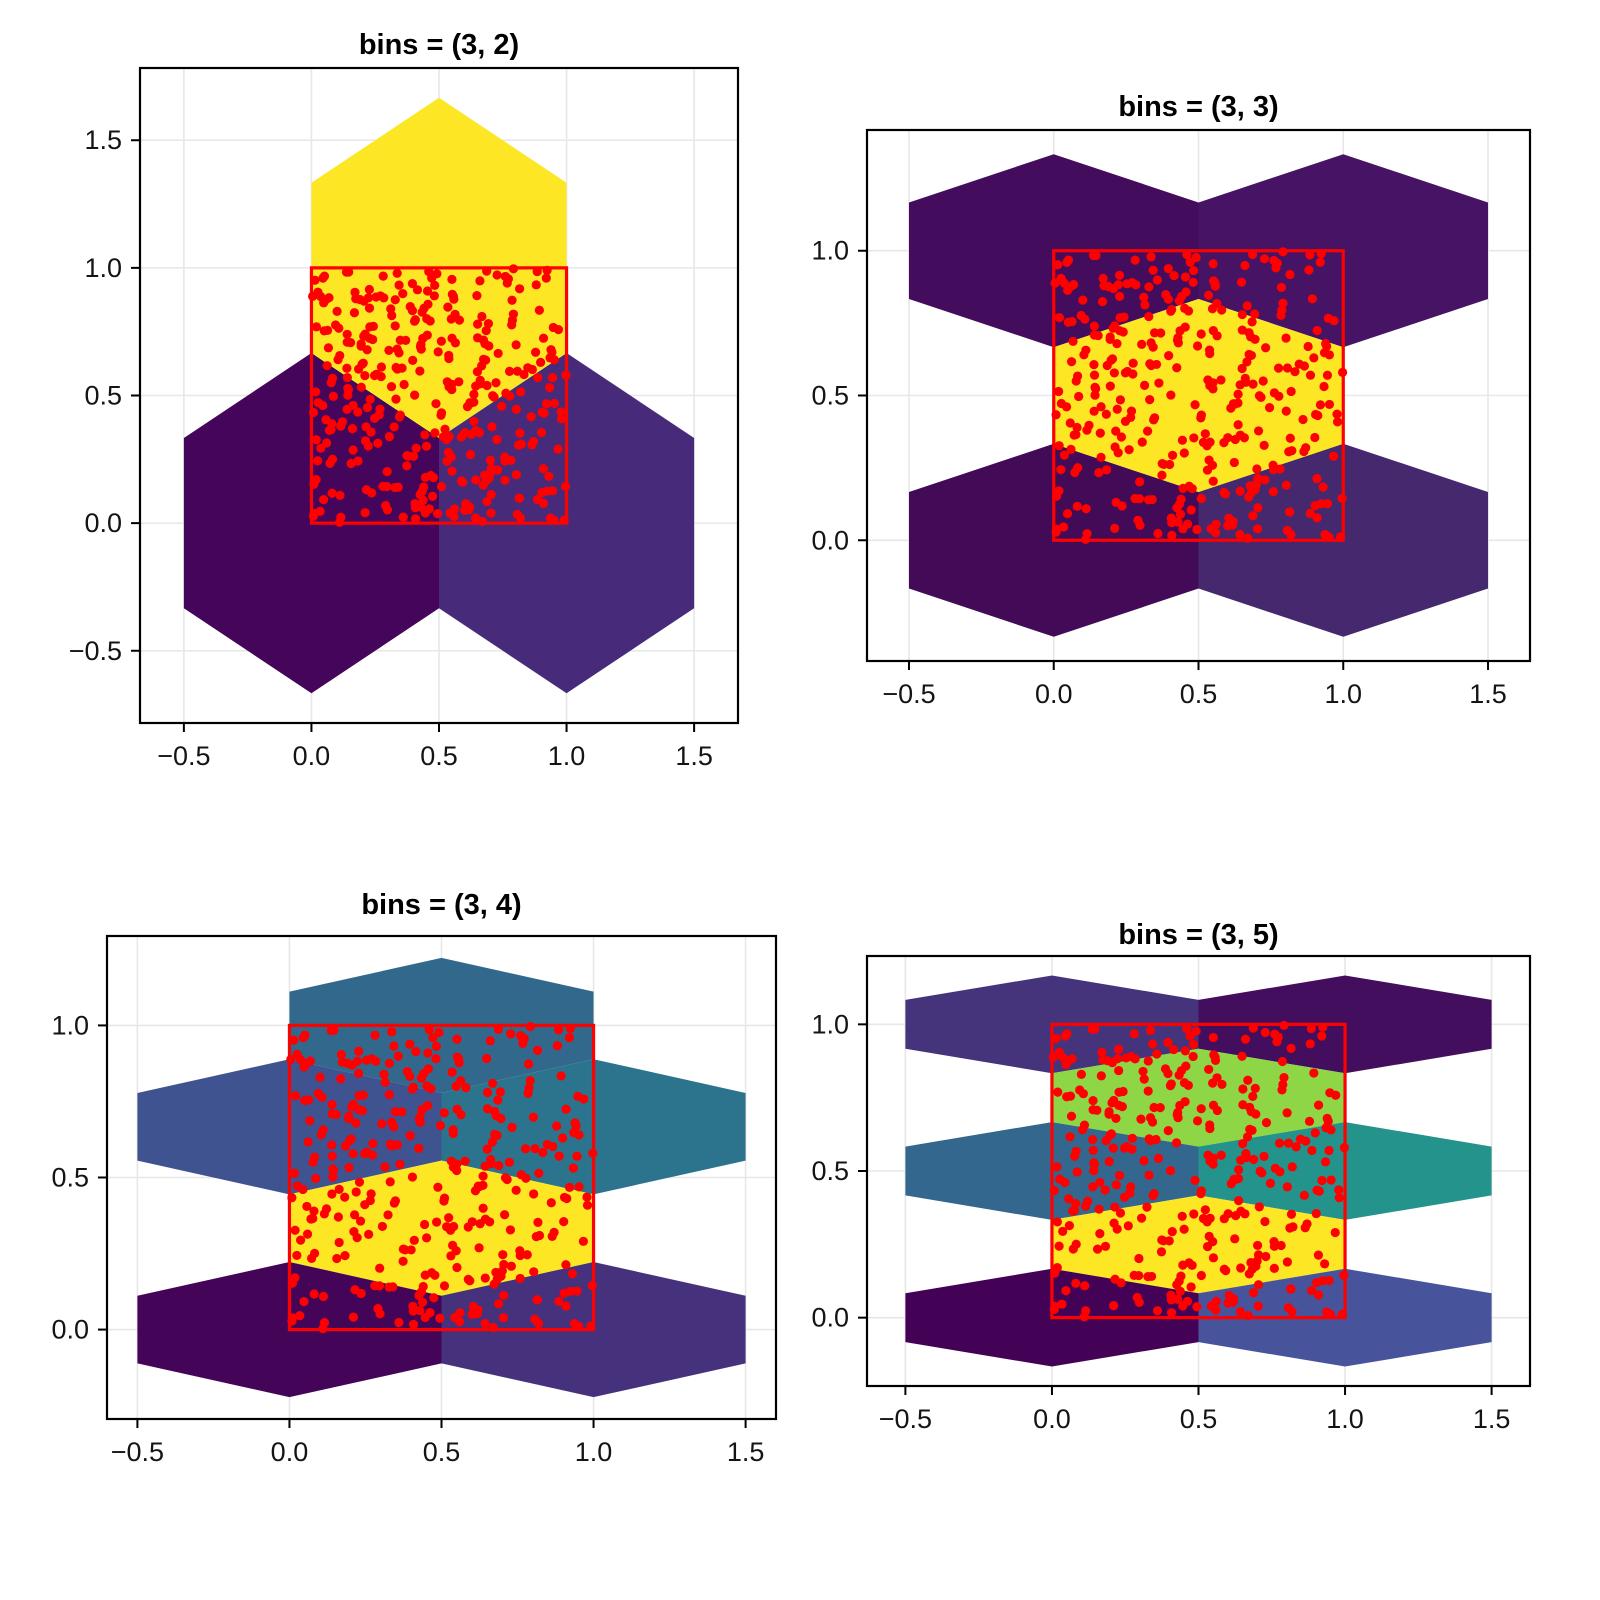 The width and height of the screenshot is (1600, 1600). I want to click on x-tick-label: 0.5, so click(1199, 694).